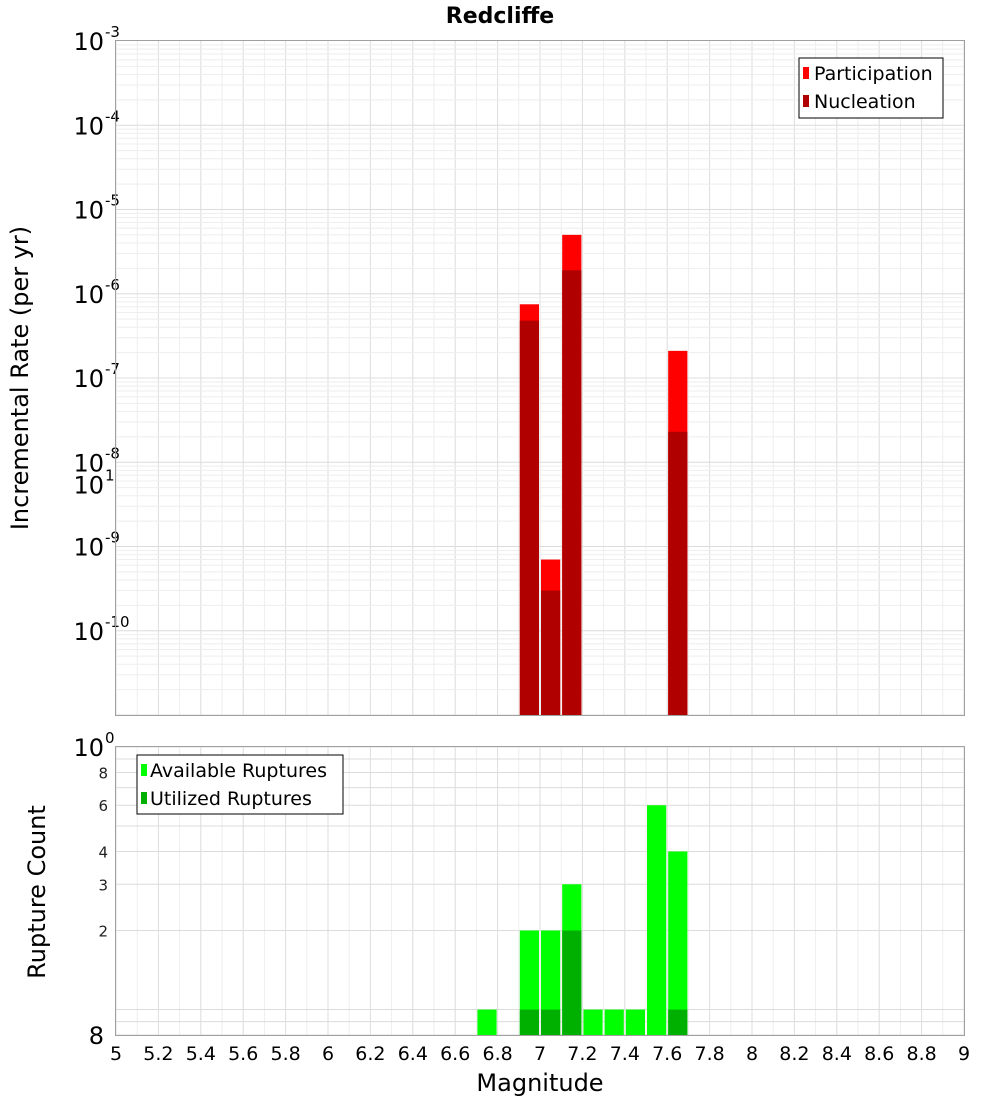 The height and width of the screenshot is (1100, 1000). I want to click on bottom-bars, so click(582, 920).